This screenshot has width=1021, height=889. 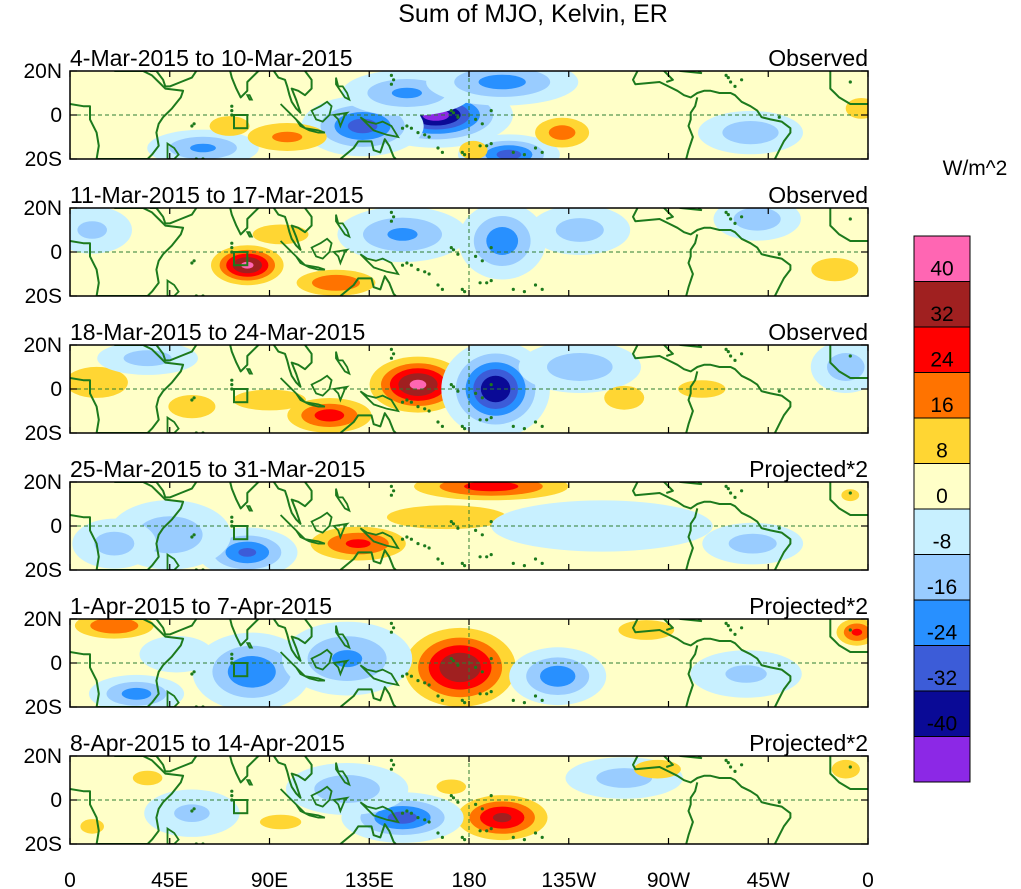 I want to click on panel-type-label: Observed, so click(x=818, y=58).